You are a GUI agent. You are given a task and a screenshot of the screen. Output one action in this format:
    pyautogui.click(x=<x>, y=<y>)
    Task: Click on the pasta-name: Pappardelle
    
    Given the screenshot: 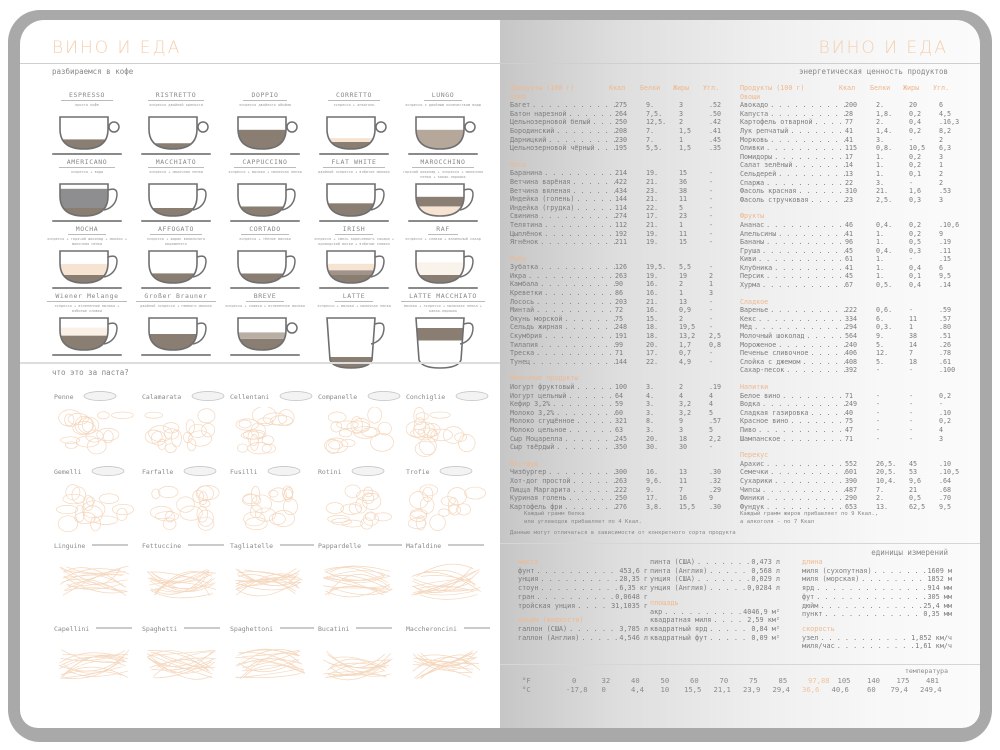 What is the action you would take?
    pyautogui.click(x=340, y=546)
    